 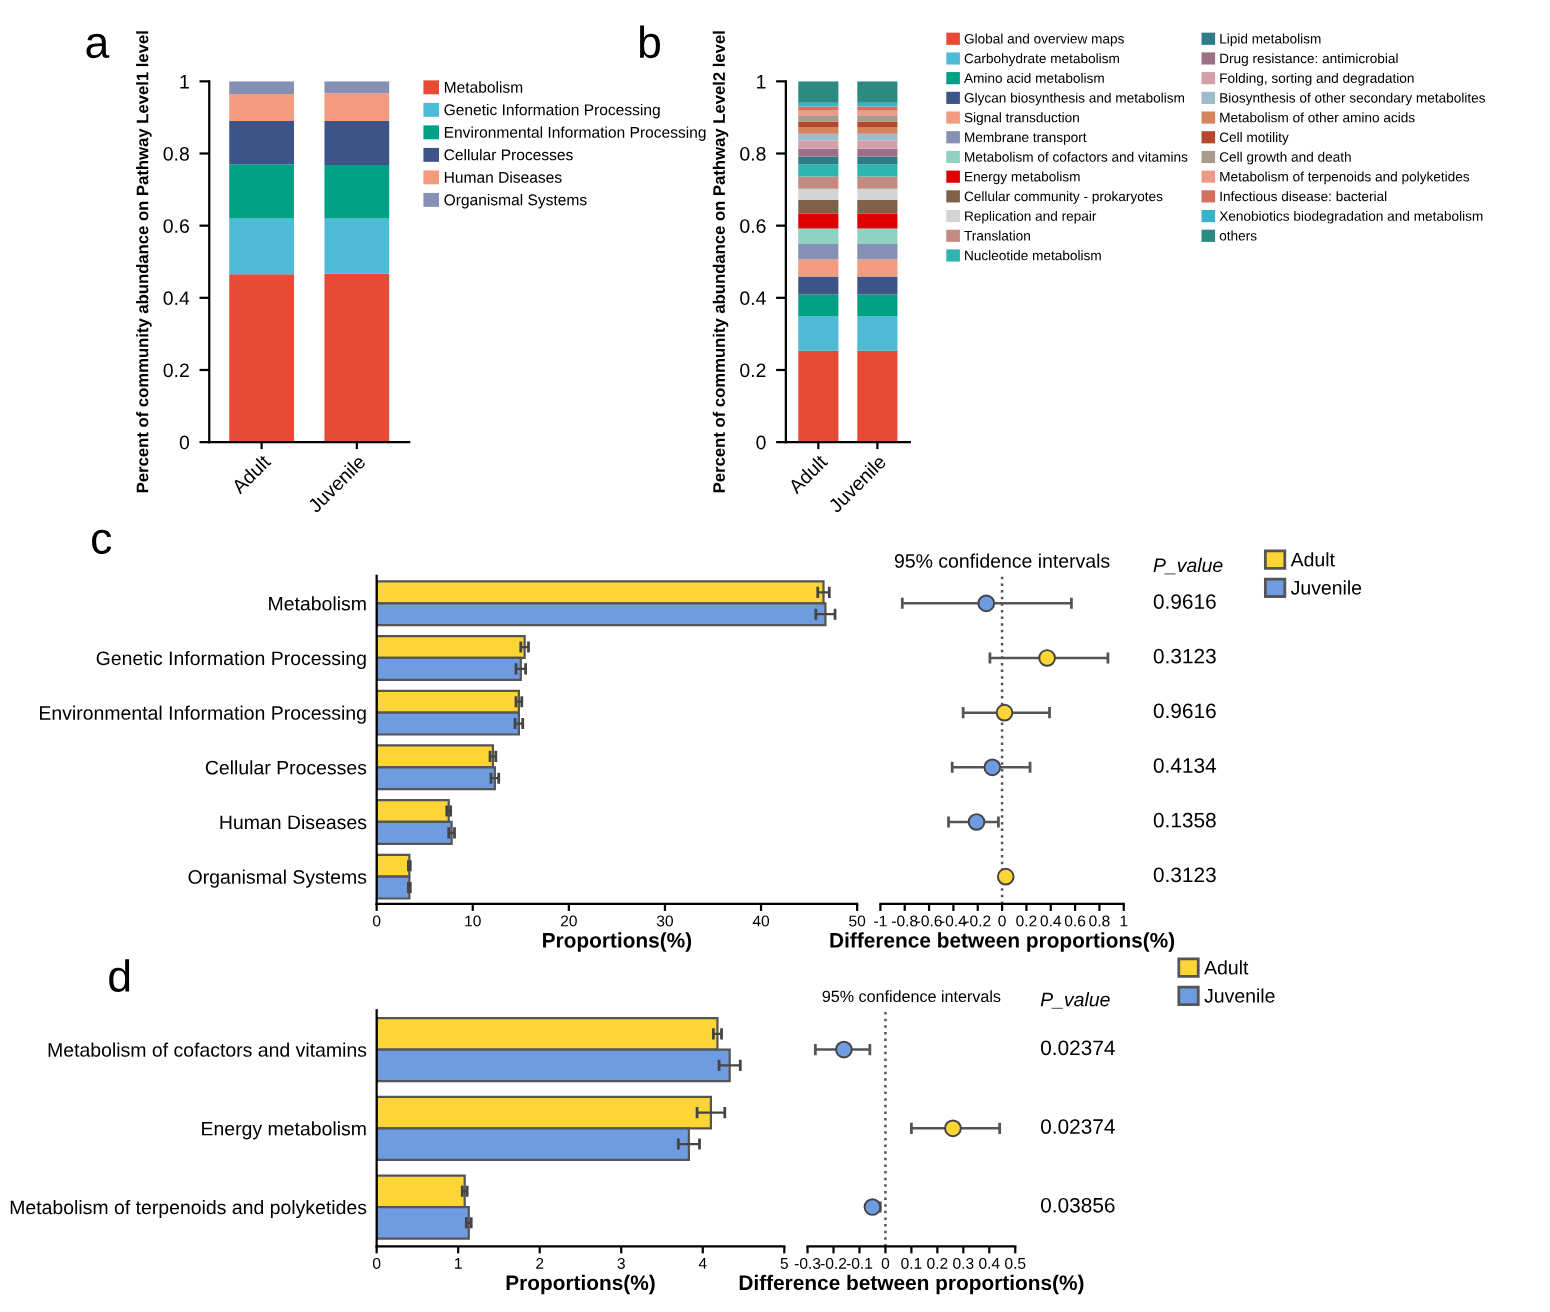 What do you see at coordinates (317, 603) in the screenshot?
I see `y-tick-label: Metabolism` at bounding box center [317, 603].